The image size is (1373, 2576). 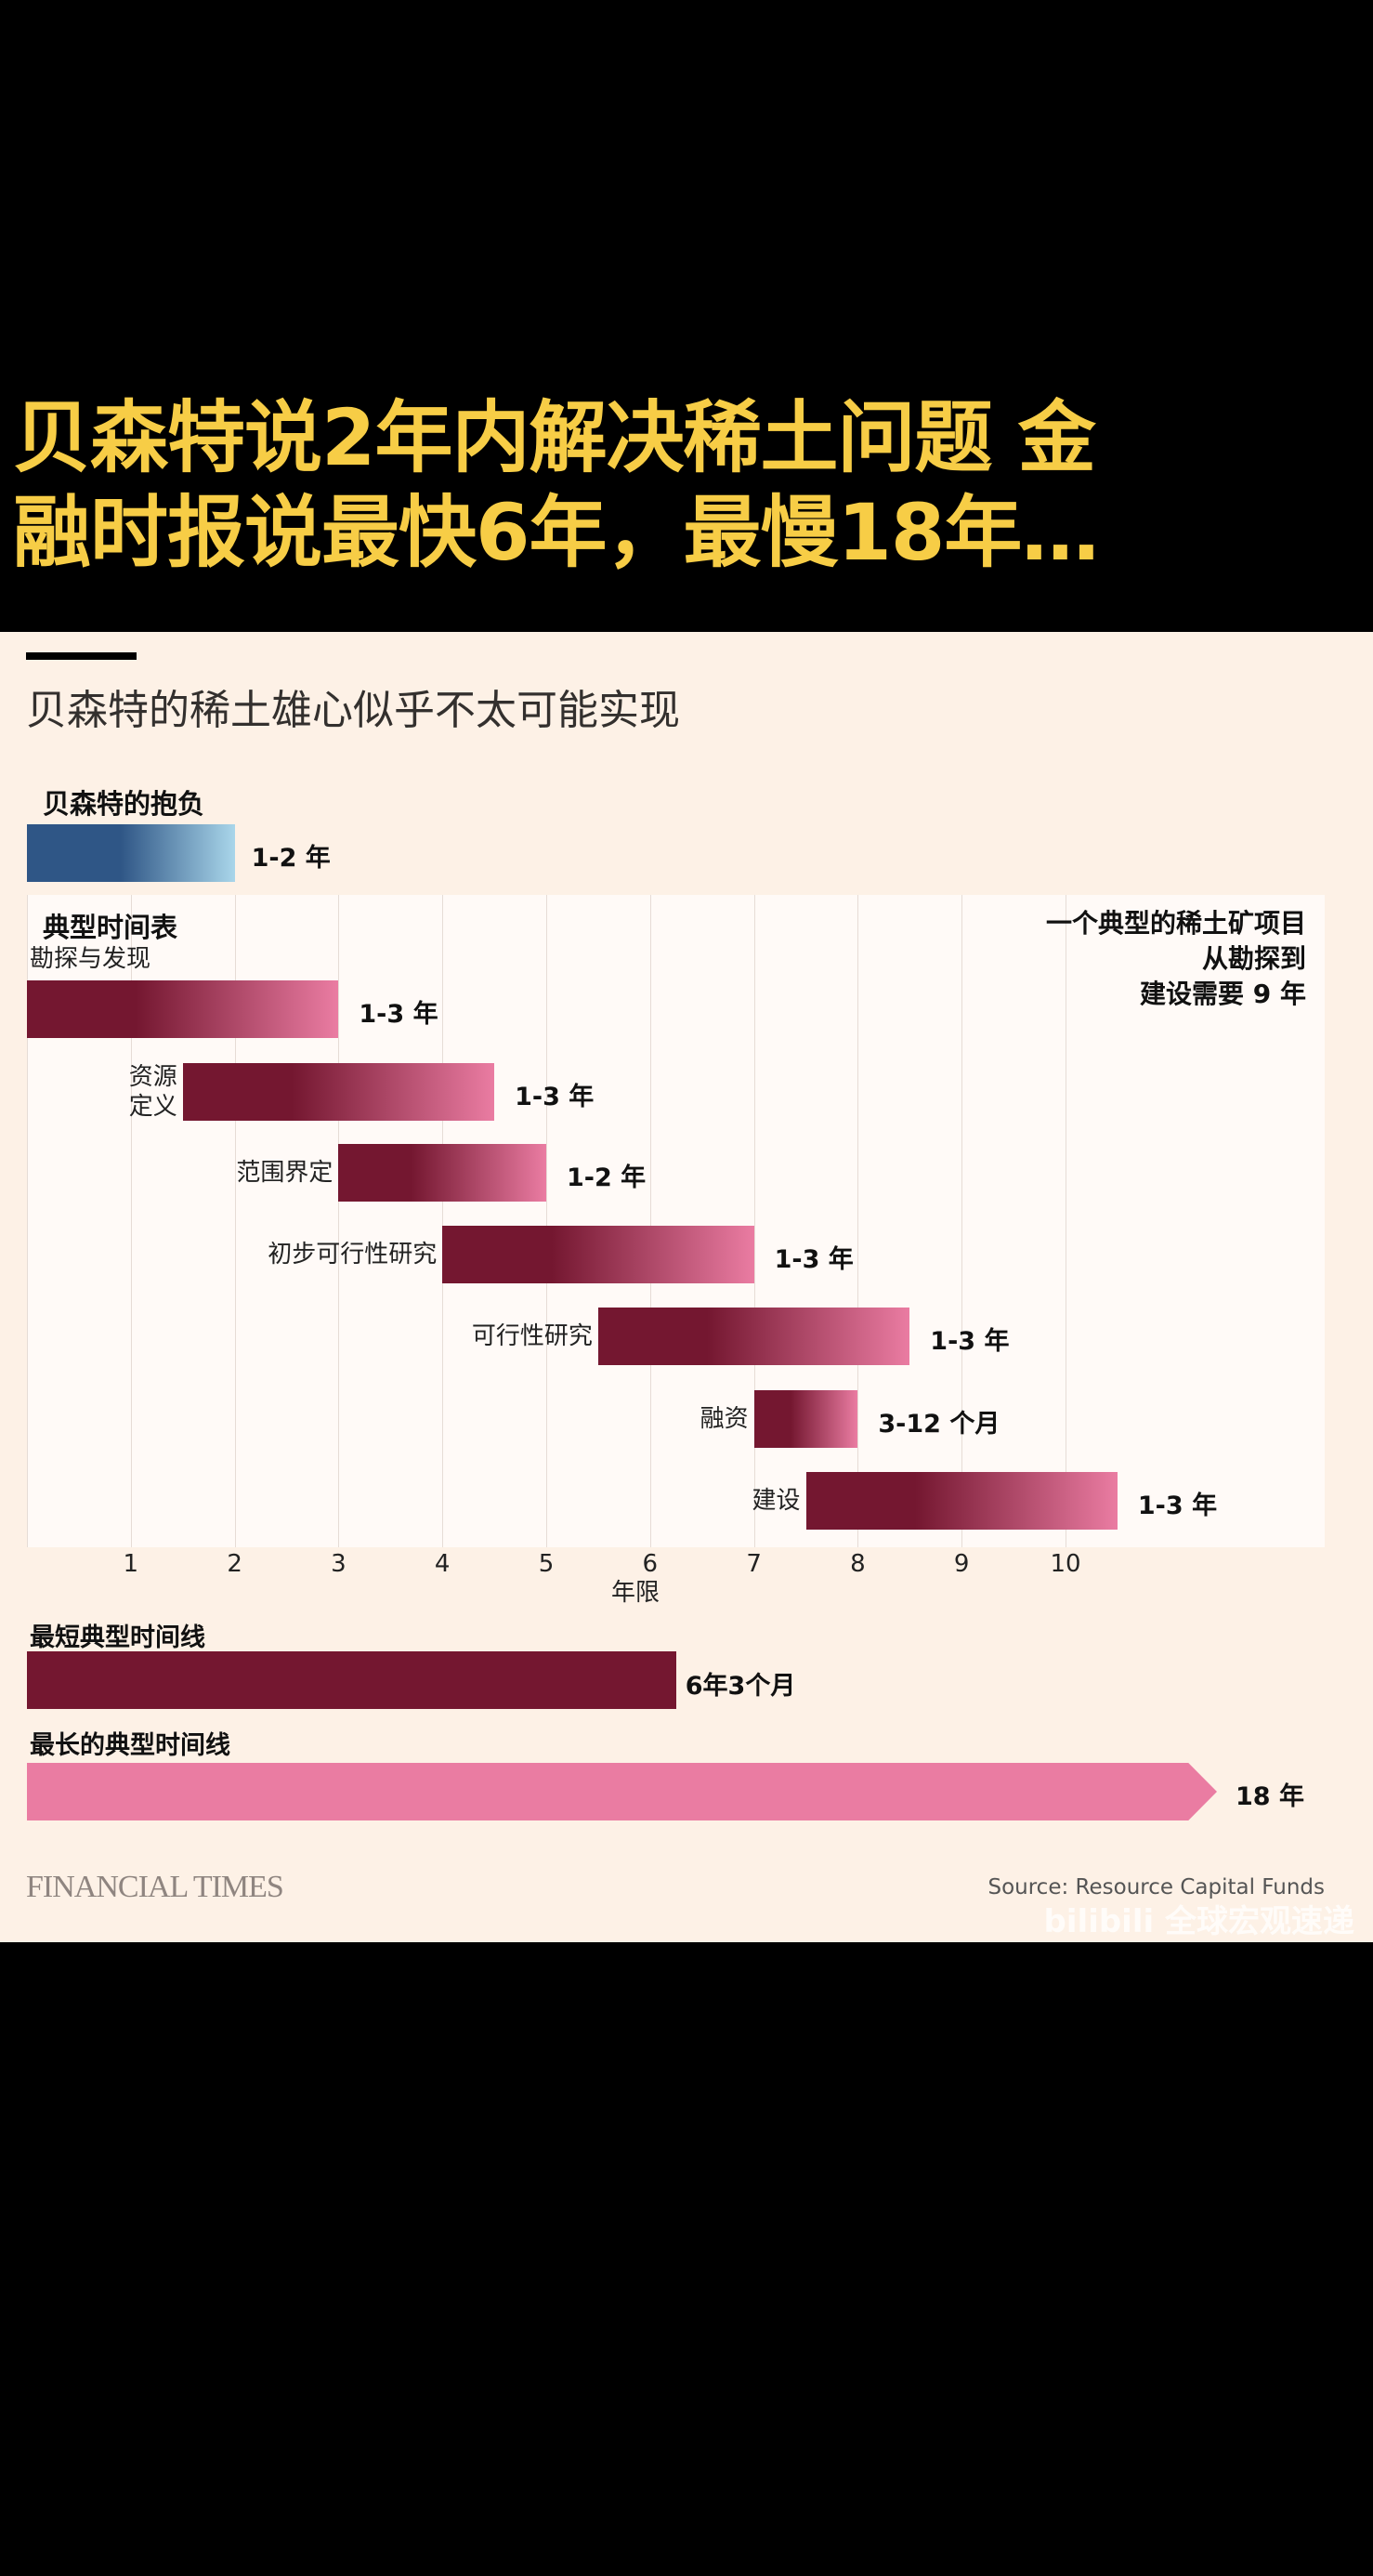 What do you see at coordinates (1270, 1796) in the screenshot?
I see `longest-label: 18 年` at bounding box center [1270, 1796].